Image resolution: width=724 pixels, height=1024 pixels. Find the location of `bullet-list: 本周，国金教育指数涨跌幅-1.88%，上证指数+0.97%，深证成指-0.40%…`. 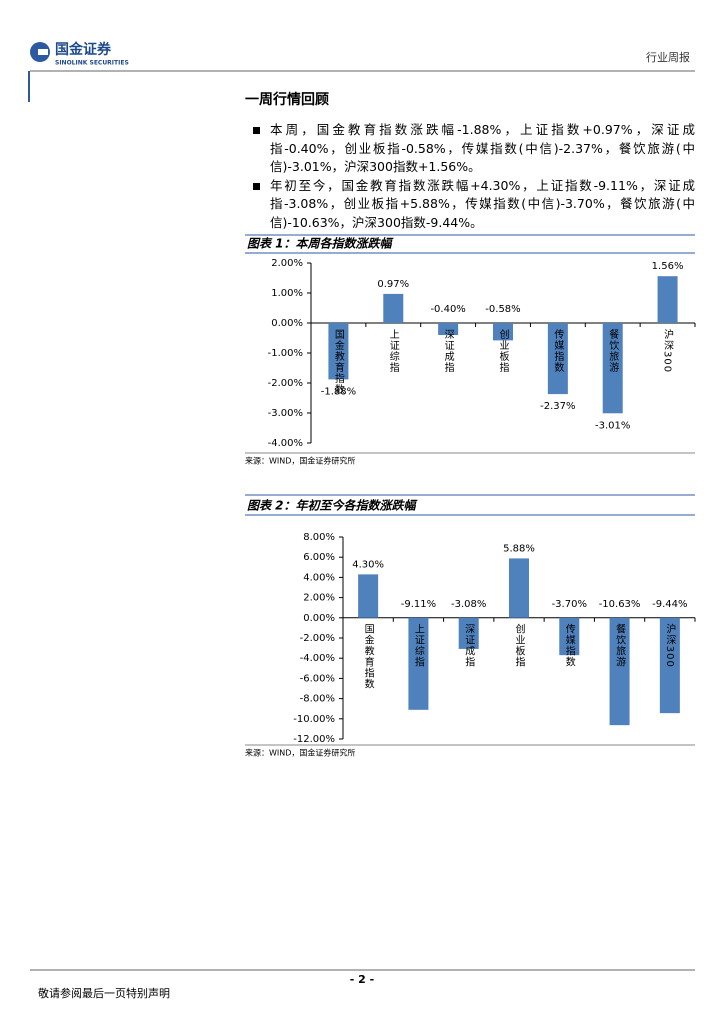

bullet-list: 本周，国金教育指数涨跌幅-1.88%，上证指数+0.97%，深证成指-0.40%… is located at coordinates (474, 176).